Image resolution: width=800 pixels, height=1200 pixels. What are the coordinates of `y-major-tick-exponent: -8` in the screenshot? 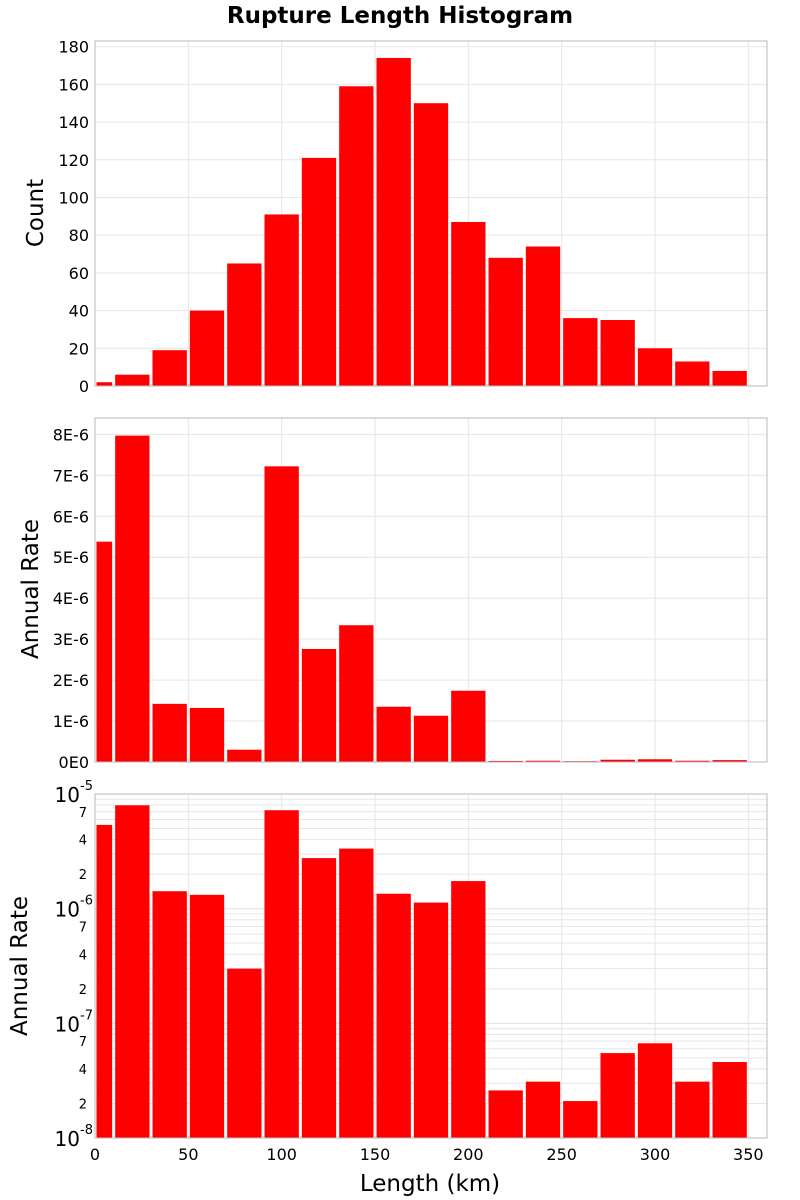 It's located at (86, 1130).